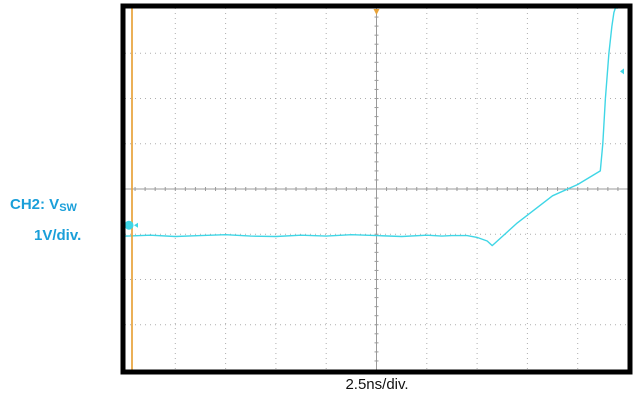 This screenshot has height=398, width=635. Describe the element at coordinates (68, 208) in the screenshot. I see `channel-name-subscript: SW` at that location.